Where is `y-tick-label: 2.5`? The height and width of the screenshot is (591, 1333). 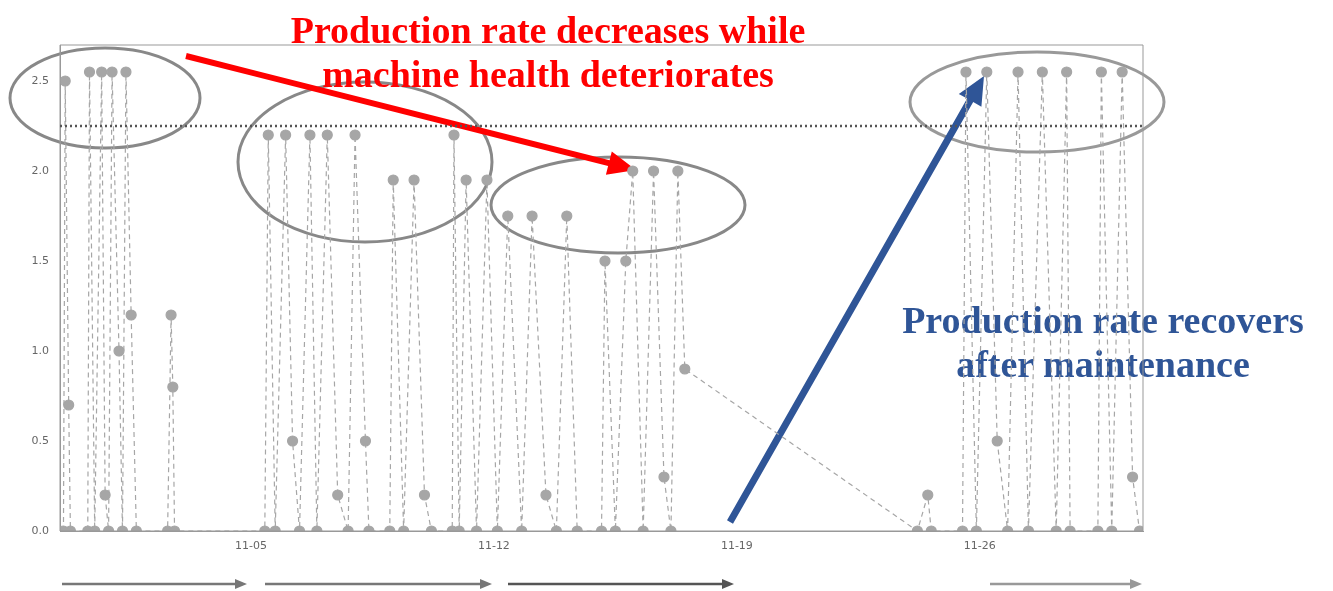
y-tick-label: 2.5 is located at coordinates (40, 80).